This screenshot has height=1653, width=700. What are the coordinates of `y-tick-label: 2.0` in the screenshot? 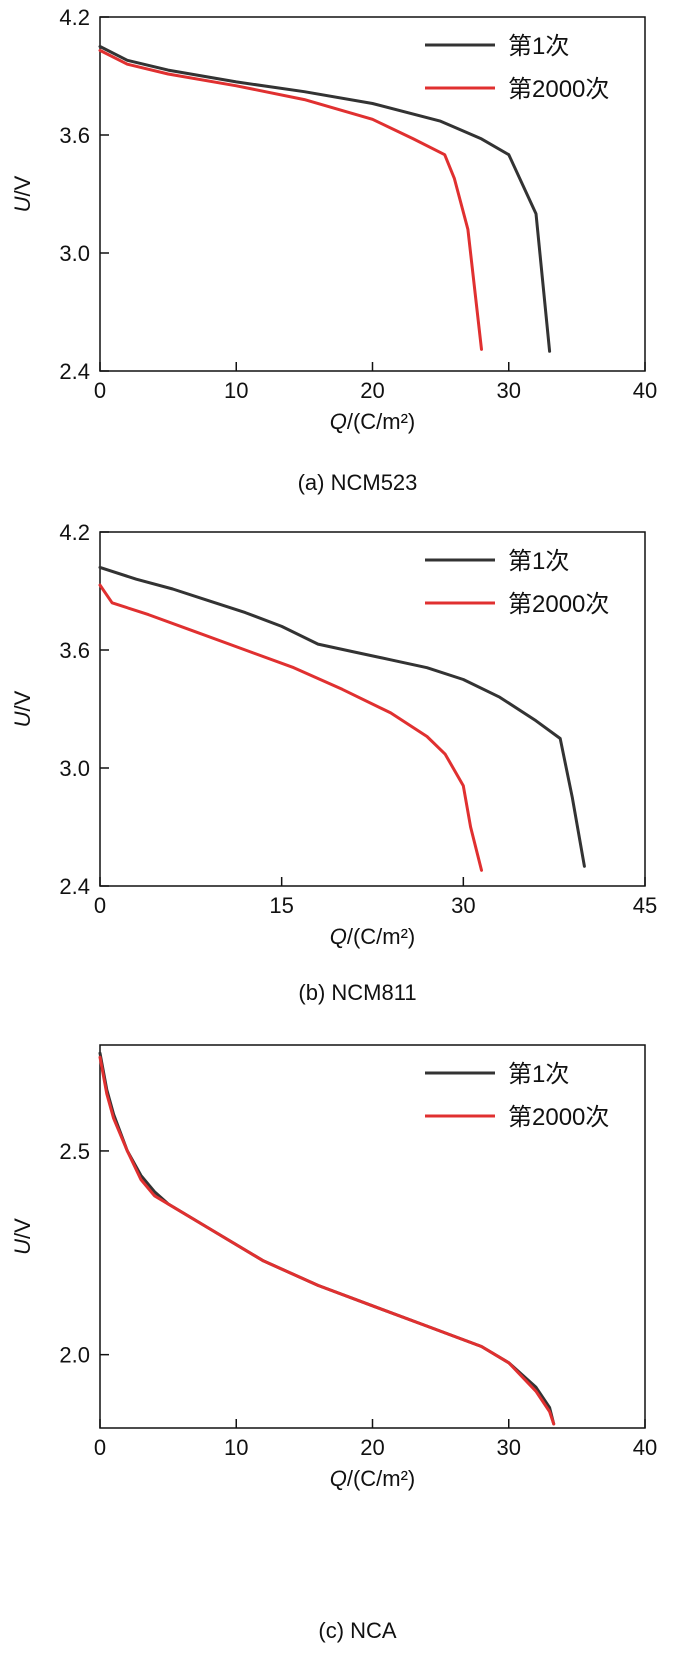 It's located at (74, 1355).